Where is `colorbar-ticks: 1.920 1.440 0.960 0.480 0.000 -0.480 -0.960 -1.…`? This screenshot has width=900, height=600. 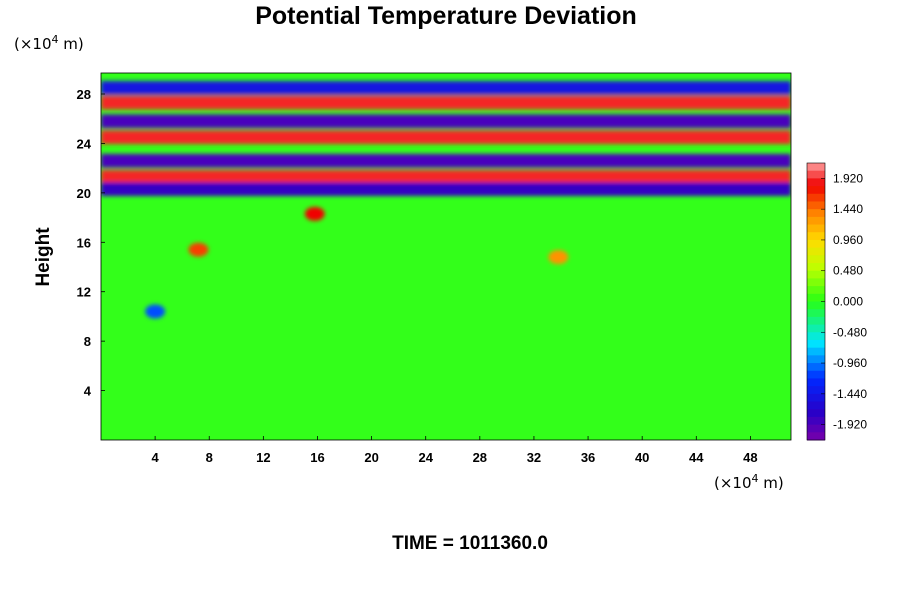
colorbar-ticks: 1.920 1.440 0.960 0.480 0.000 -0.480 -0.960 -1.… is located at coordinates (844, 301).